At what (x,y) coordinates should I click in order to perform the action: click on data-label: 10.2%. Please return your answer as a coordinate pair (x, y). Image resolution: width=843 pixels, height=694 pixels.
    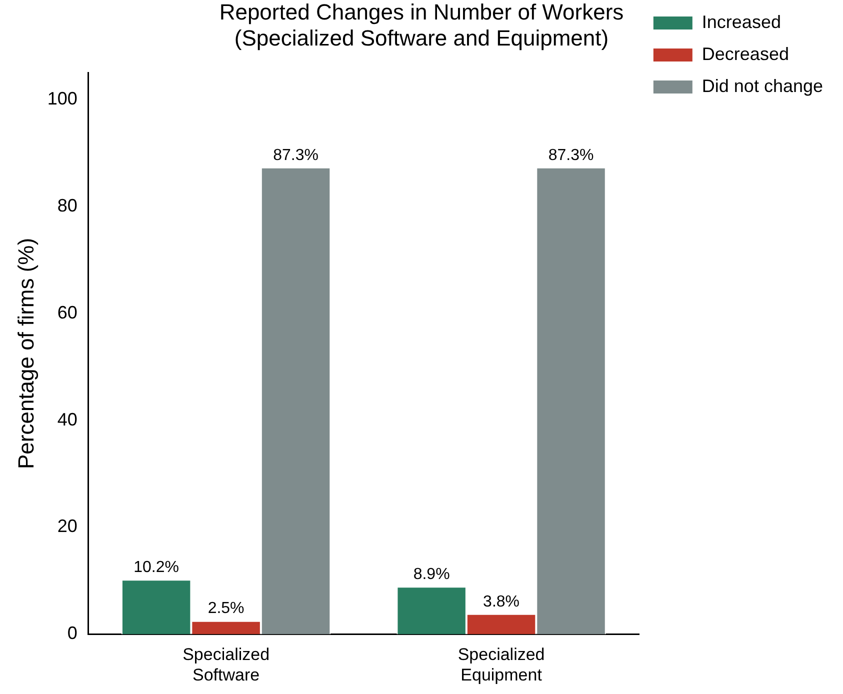
    Looking at the image, I should click on (157, 567).